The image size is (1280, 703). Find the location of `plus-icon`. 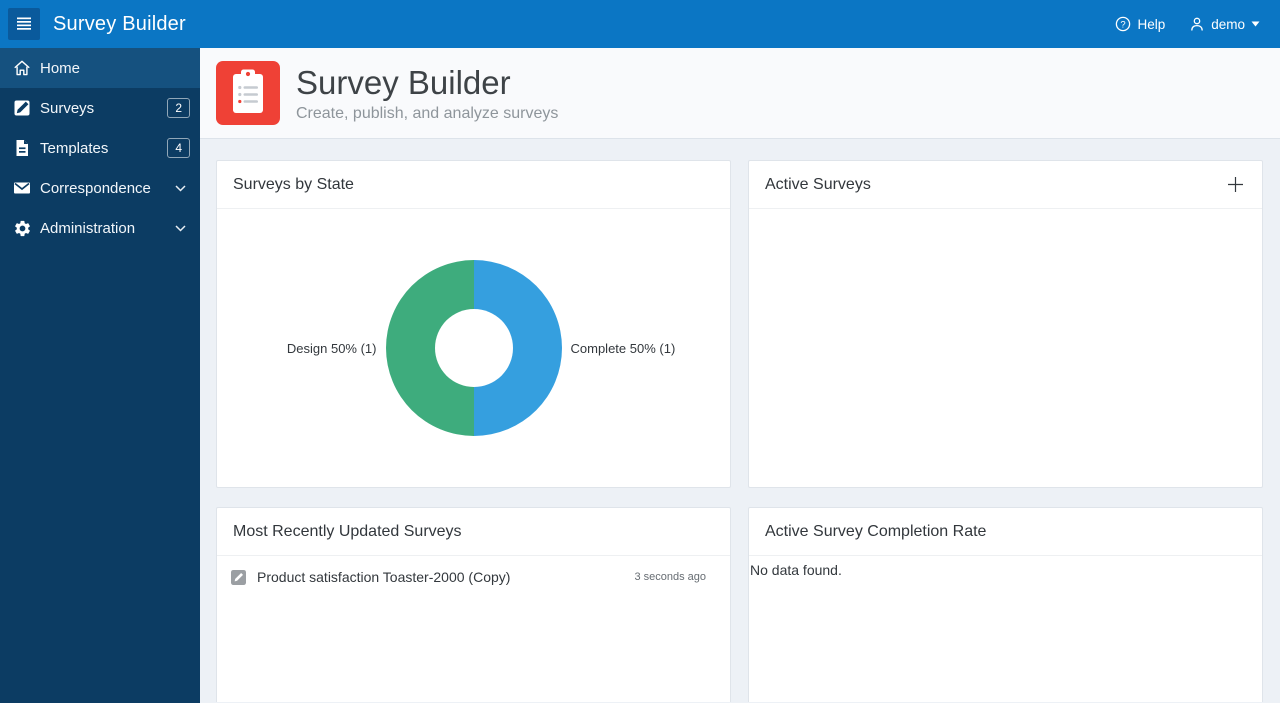

plus-icon is located at coordinates (1235, 184).